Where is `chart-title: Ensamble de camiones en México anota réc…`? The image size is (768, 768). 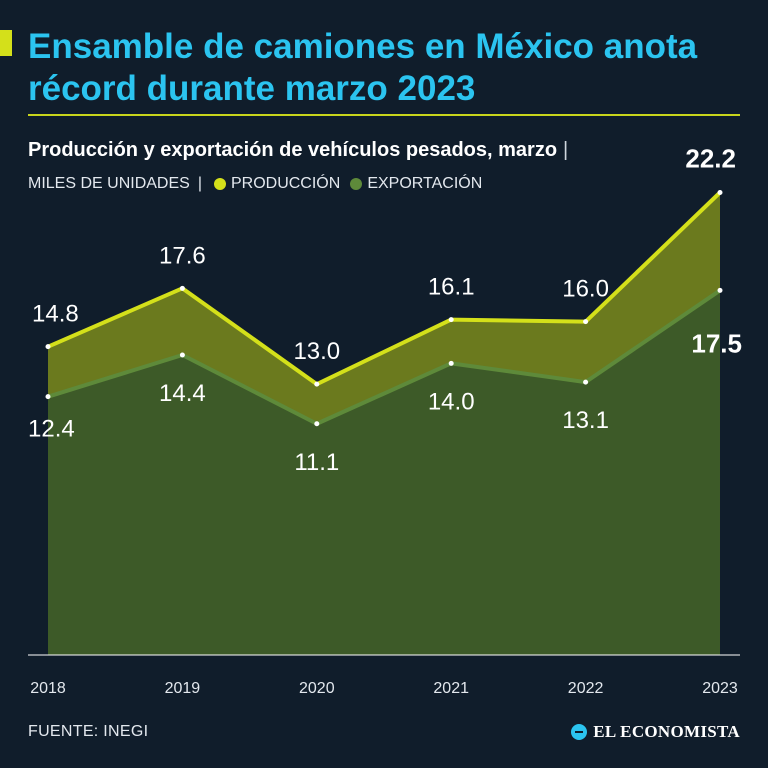
chart-title: Ensamble de camiones en México anota réc… is located at coordinates (363, 67).